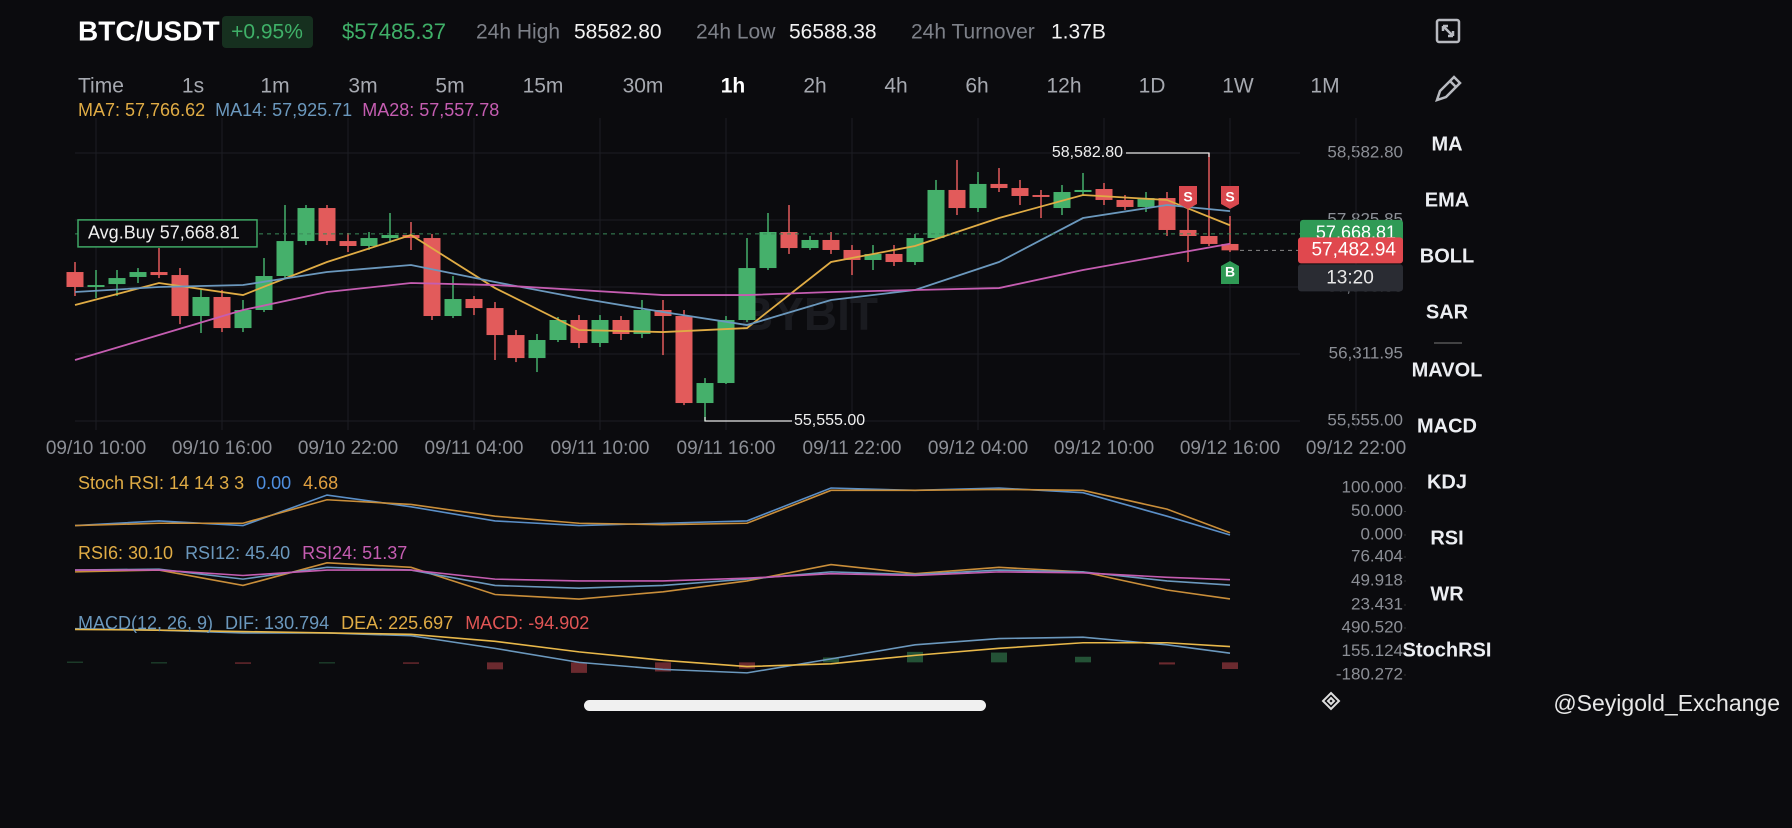 The image size is (1792, 828). Describe the element at coordinates (1372, 626) in the screenshot. I see `y-tick-label: 490.520` at that location.